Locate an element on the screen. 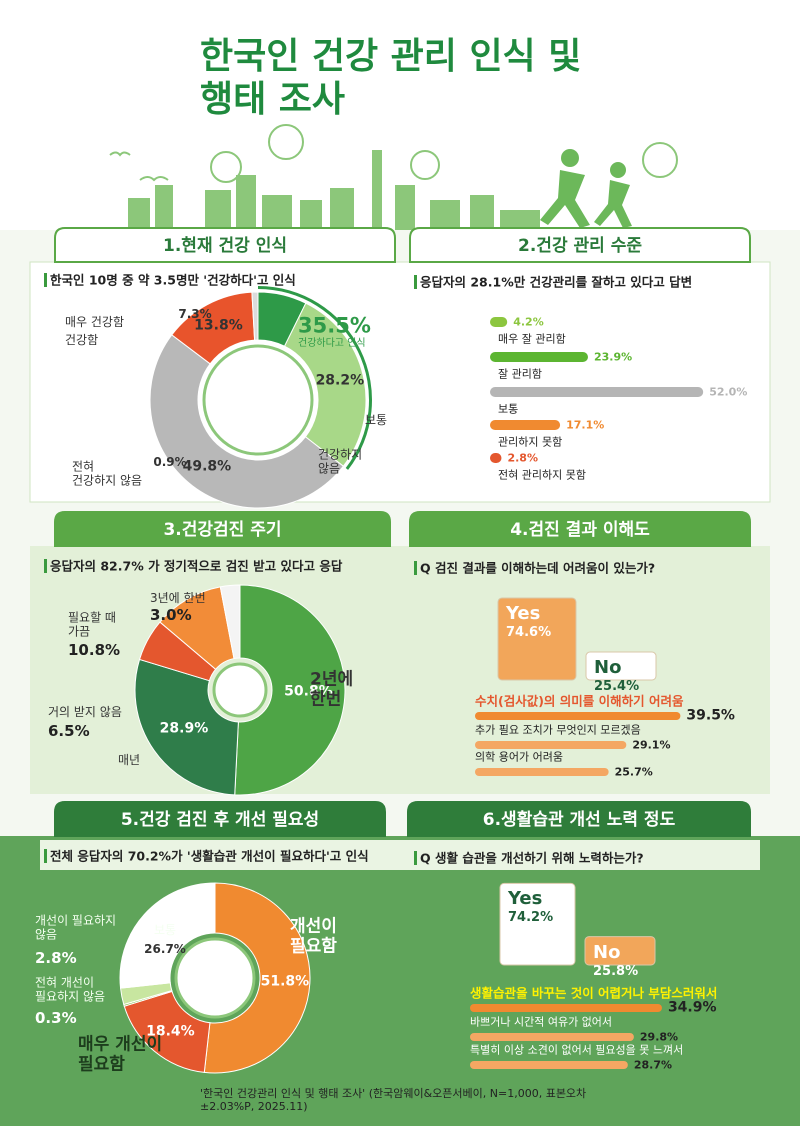 The image size is (800, 1126). section-title: 6.생활습관 개선 노력 정도 is located at coordinates (579, 819).